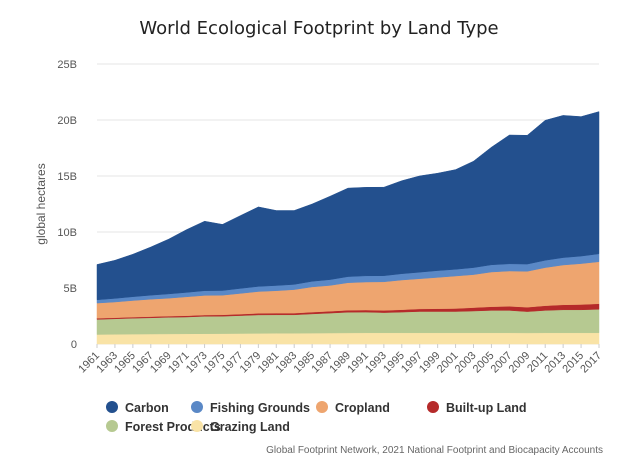 The image size is (638, 476). Describe the element at coordinates (486, 408) in the screenshot. I see `legend-label: Built-up Land` at that location.